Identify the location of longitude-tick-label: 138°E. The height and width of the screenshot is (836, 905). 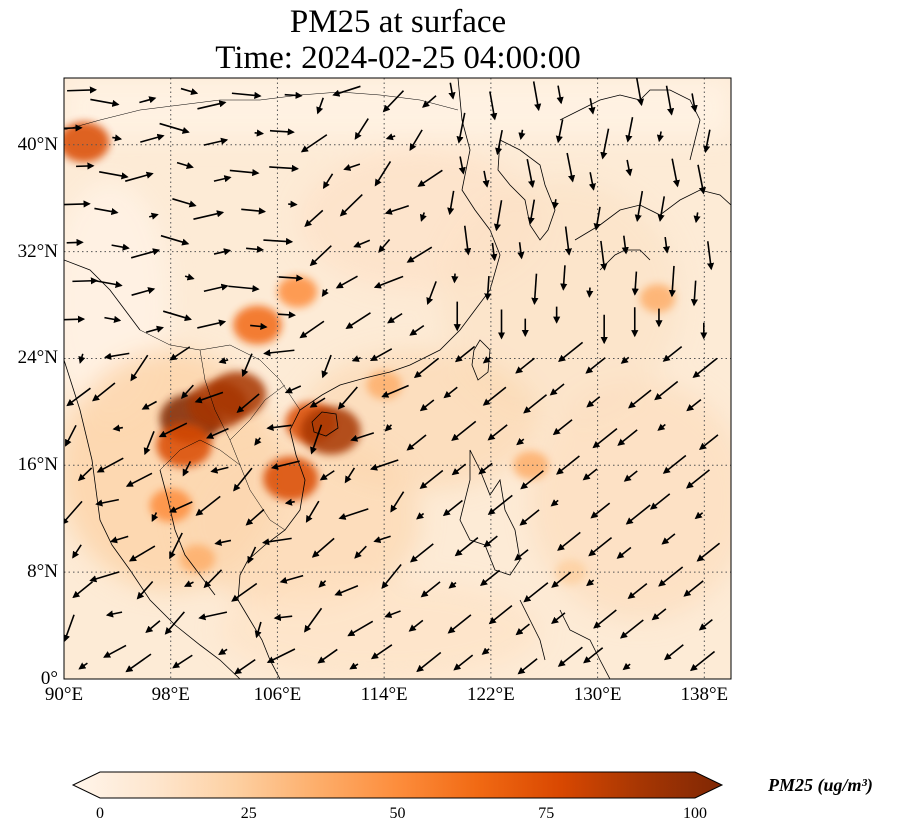
(704, 694).